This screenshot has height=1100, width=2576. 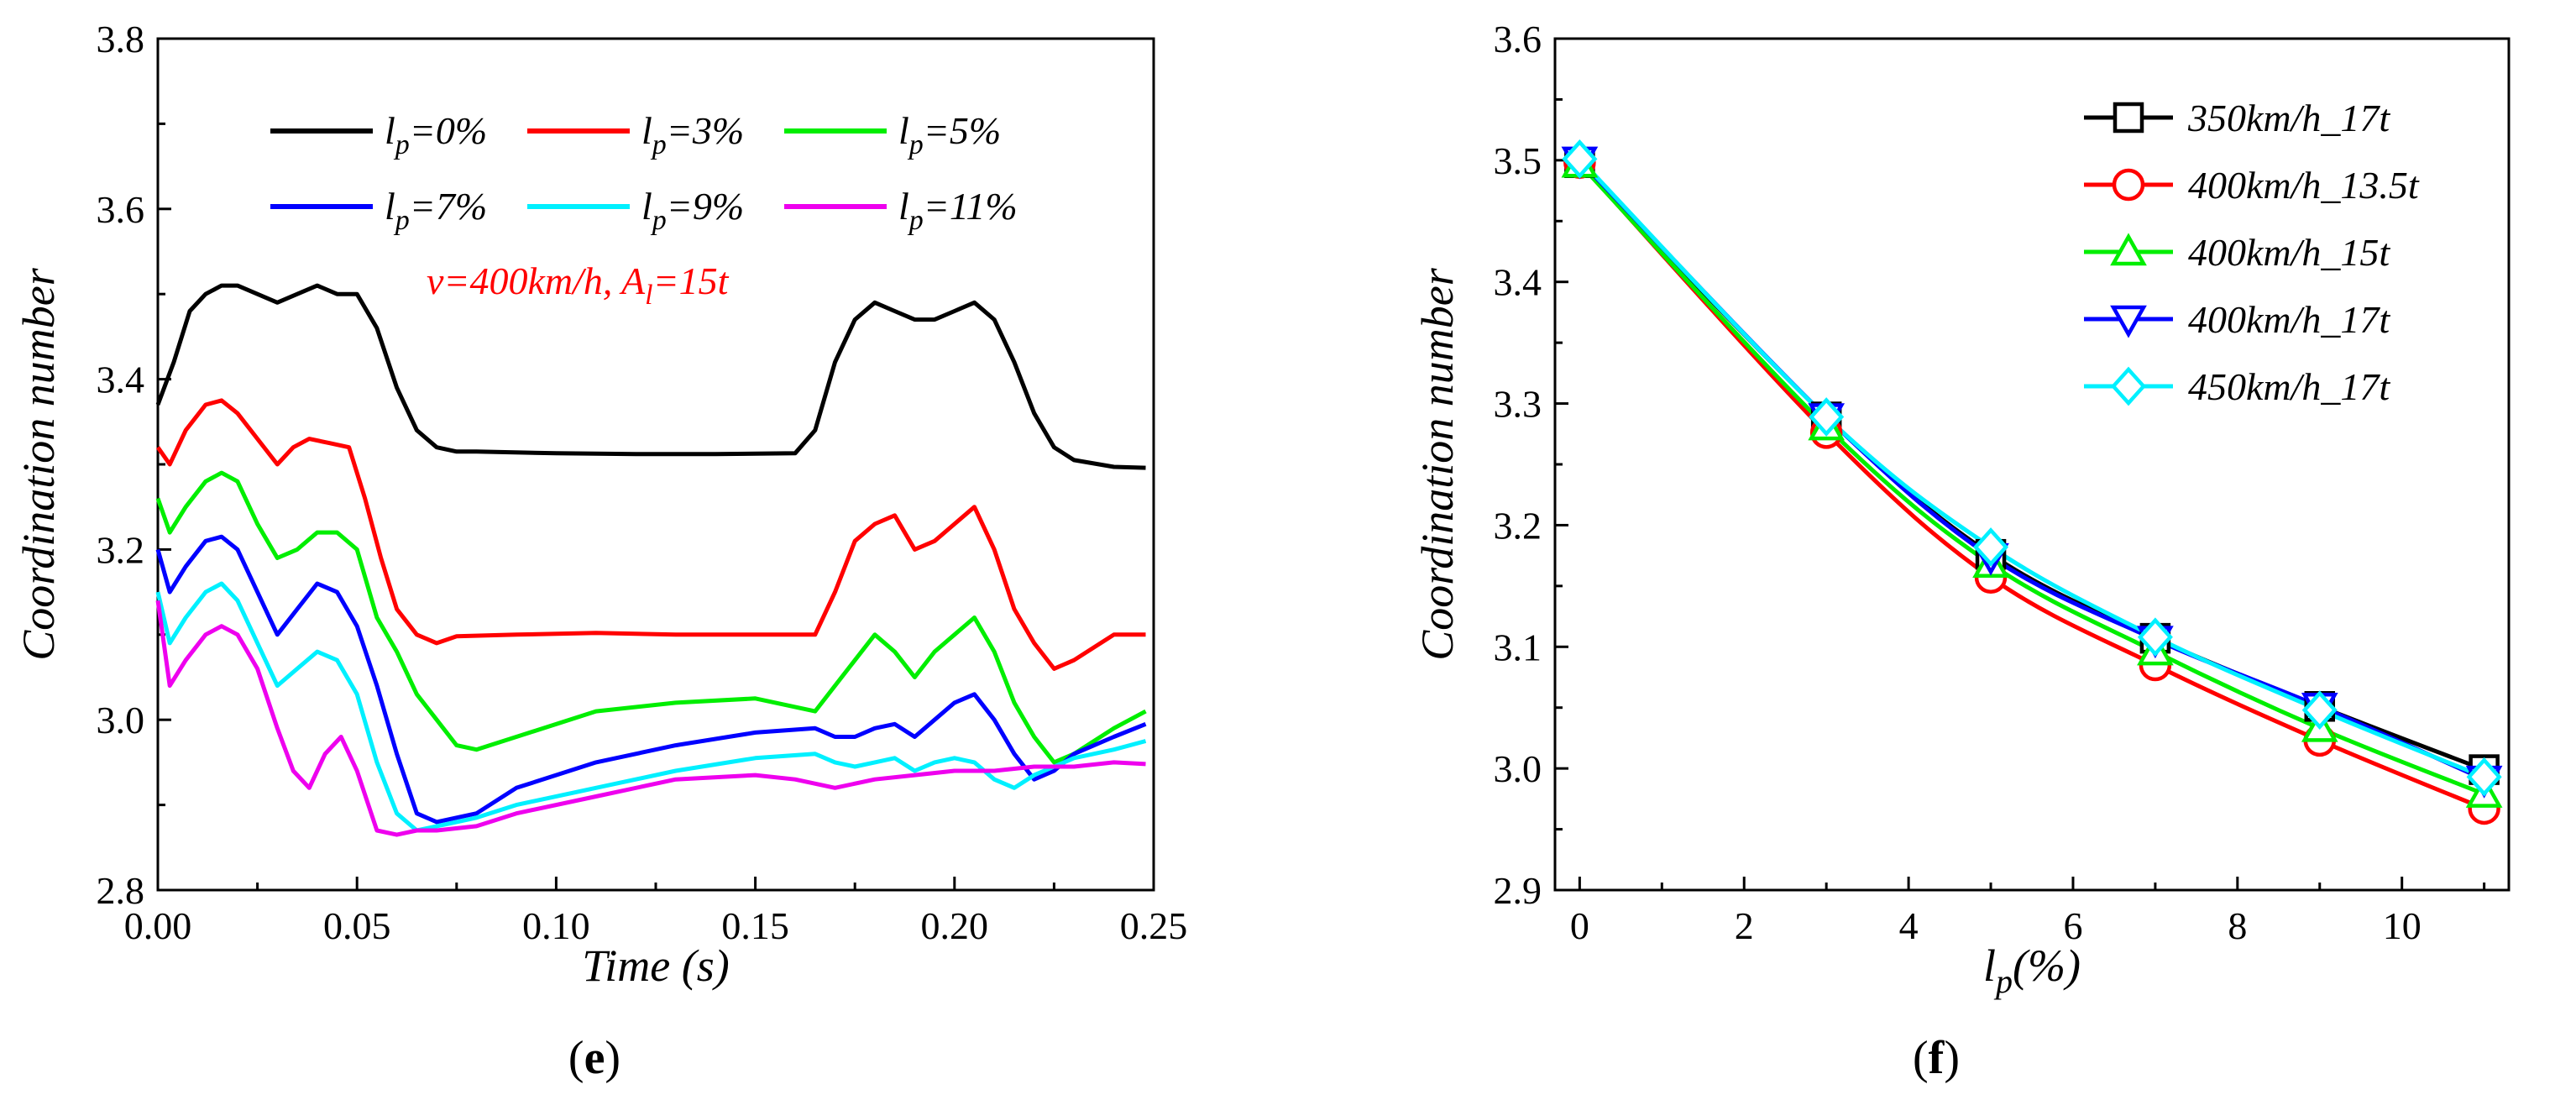 What do you see at coordinates (1518, 768) in the screenshot?
I see `y-tick-label-f: 3.0` at bounding box center [1518, 768].